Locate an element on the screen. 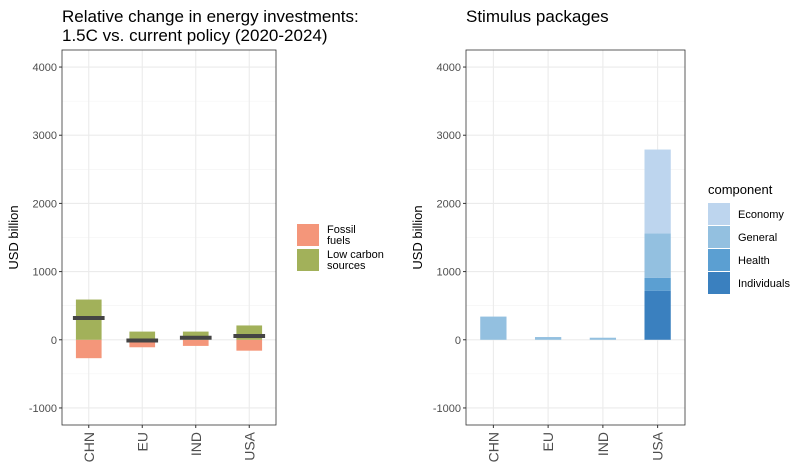  legend-label-line: Fossil is located at coordinates (341, 230).